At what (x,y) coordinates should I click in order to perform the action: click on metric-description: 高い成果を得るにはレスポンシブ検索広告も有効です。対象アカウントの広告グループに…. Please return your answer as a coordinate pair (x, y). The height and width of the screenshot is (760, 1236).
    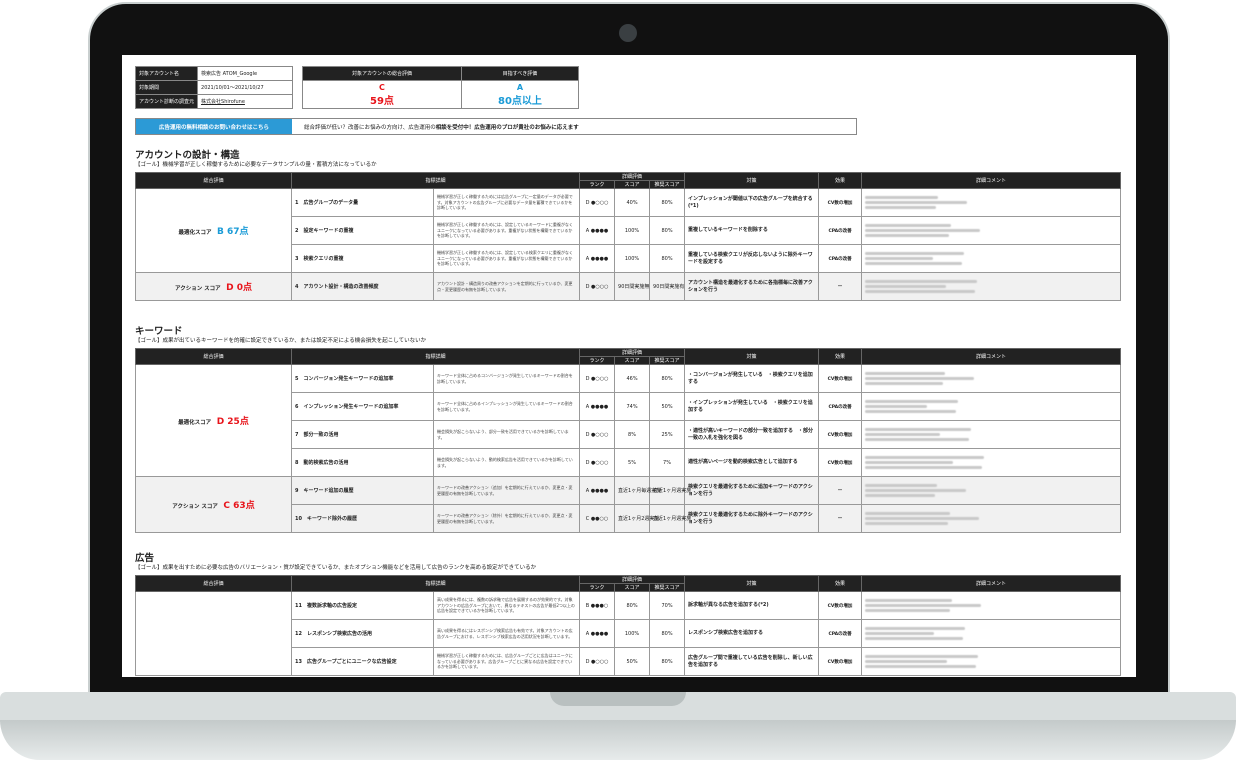
    Looking at the image, I should click on (506, 633).